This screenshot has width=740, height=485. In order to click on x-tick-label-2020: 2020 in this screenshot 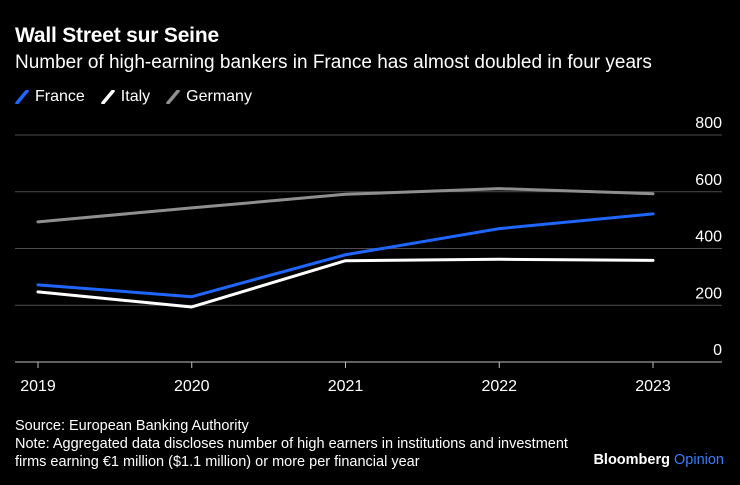, I will do `click(192, 386)`.